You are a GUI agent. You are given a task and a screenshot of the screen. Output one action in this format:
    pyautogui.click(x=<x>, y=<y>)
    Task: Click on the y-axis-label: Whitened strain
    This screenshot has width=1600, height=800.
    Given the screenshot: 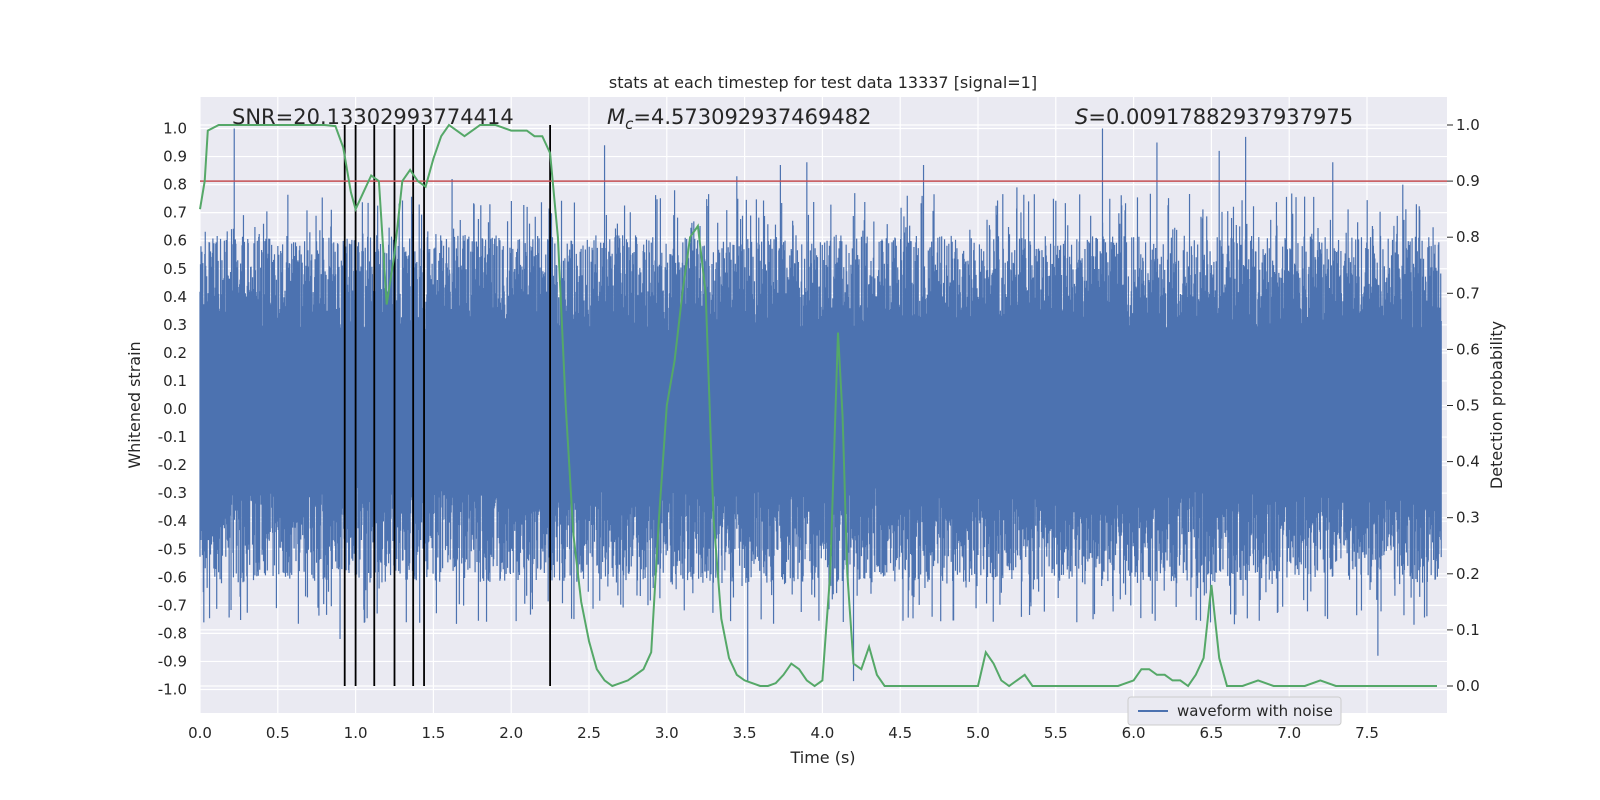 What is the action you would take?
    pyautogui.click(x=134, y=404)
    